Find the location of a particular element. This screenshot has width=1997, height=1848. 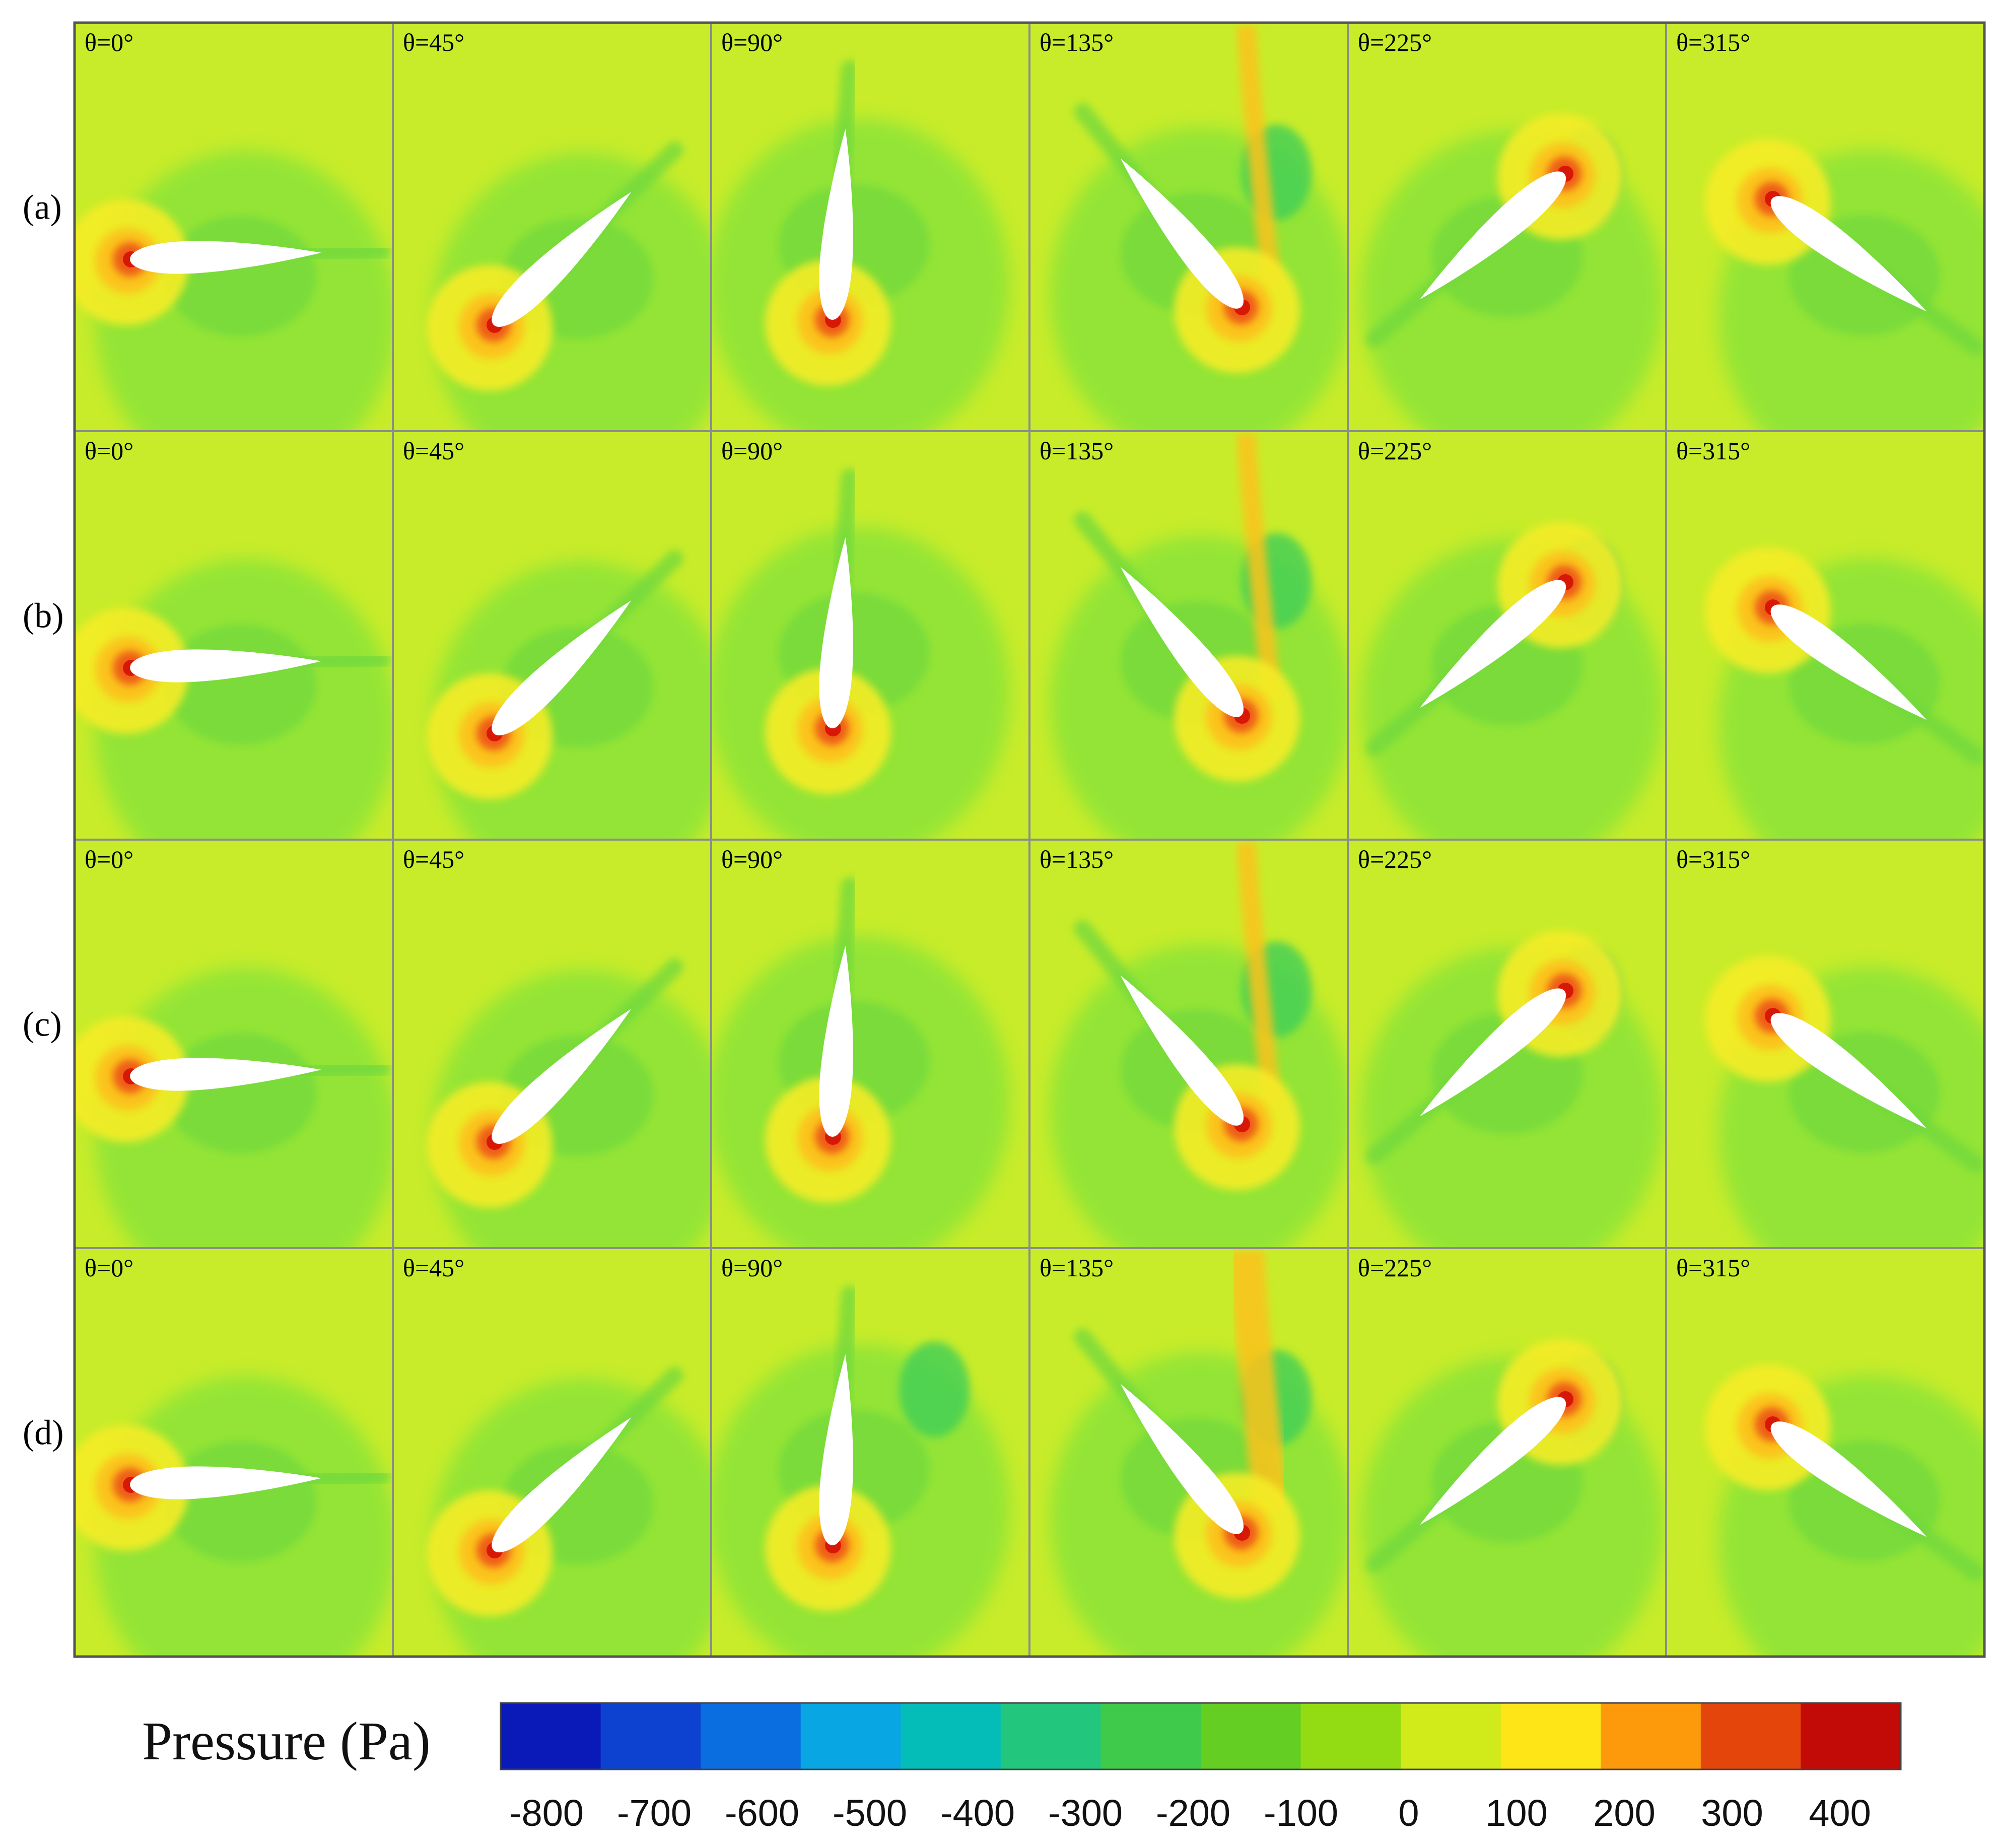

row-label-a: (a) is located at coordinates (43, 208).